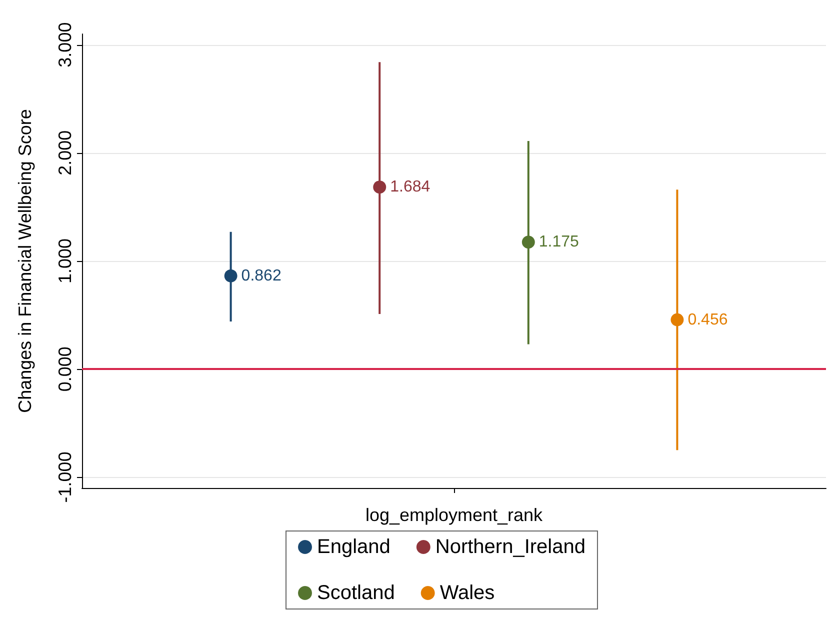 The height and width of the screenshot is (619, 838). Describe the element at coordinates (65, 153) in the screenshot. I see `y-tick-label: 2.000` at that location.